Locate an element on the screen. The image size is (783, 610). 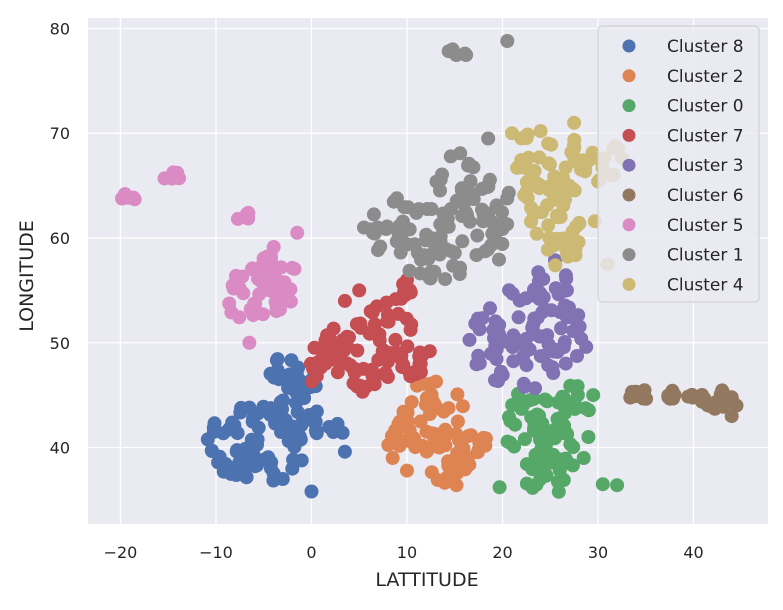
x-tick-label: 40 is located at coordinates (693, 552).